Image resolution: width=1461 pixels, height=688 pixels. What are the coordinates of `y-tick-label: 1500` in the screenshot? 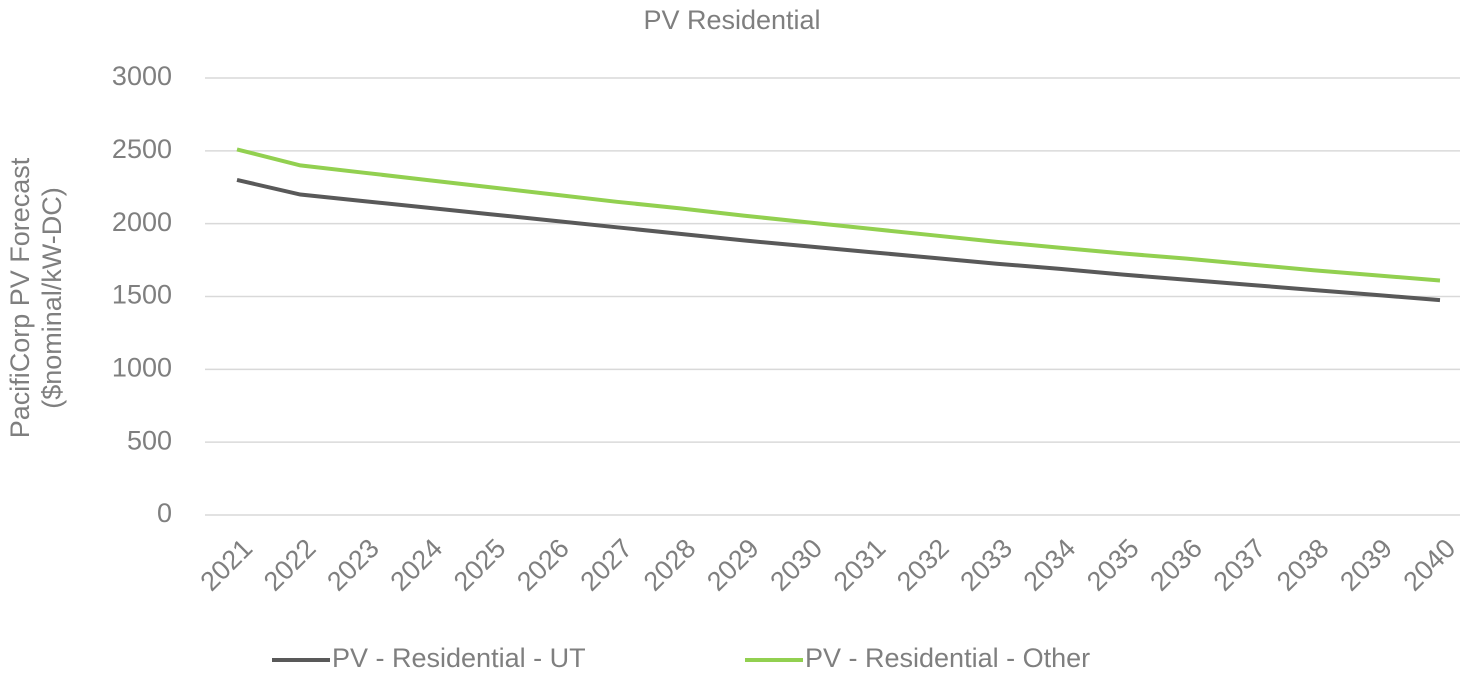 It's located at (142, 295).